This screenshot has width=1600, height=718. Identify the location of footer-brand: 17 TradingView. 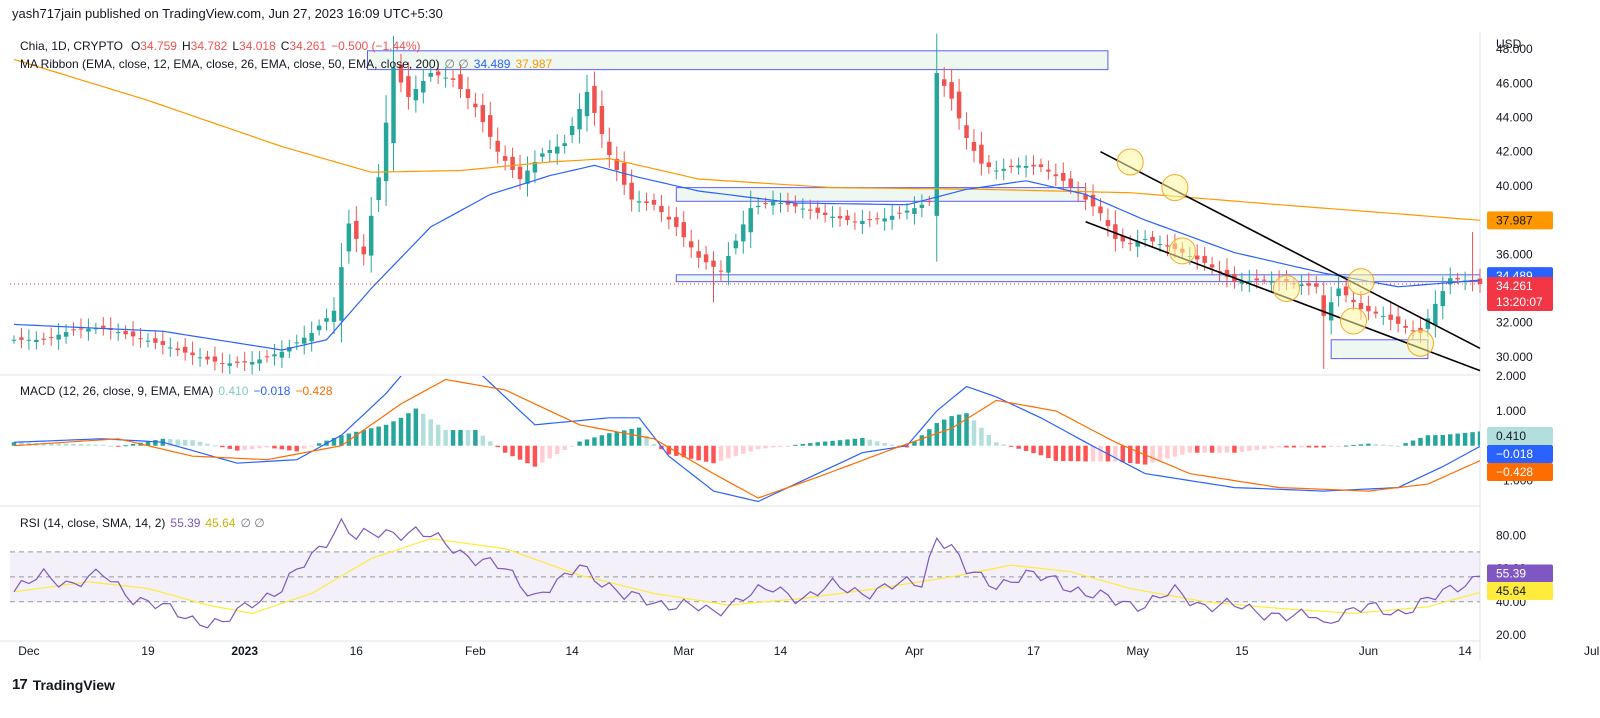
(63, 684).